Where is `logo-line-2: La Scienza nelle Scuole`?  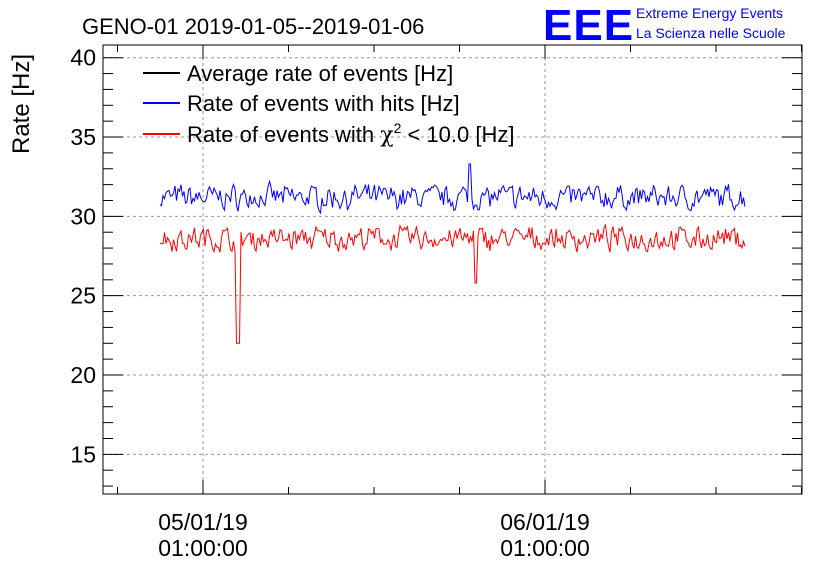
logo-line-2: La Scienza nelle Scuole is located at coordinates (711, 33).